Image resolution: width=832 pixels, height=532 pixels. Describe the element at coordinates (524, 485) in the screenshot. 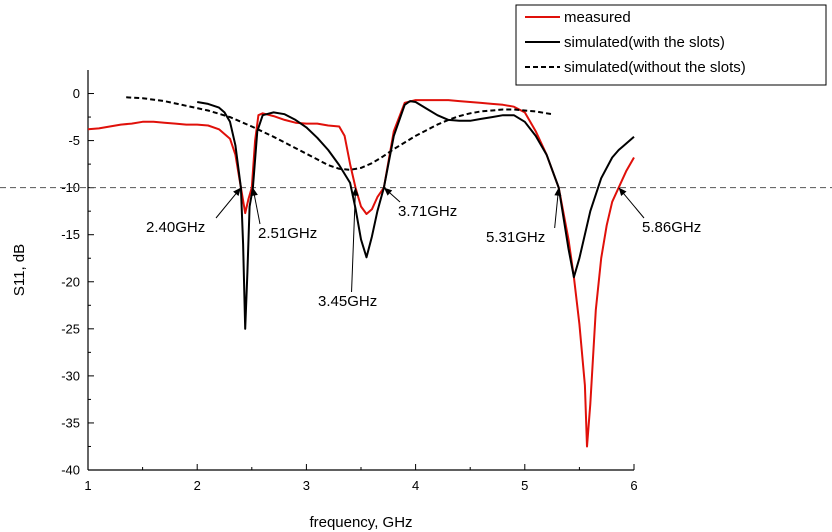

I see `x-tick-label: 5` at that location.